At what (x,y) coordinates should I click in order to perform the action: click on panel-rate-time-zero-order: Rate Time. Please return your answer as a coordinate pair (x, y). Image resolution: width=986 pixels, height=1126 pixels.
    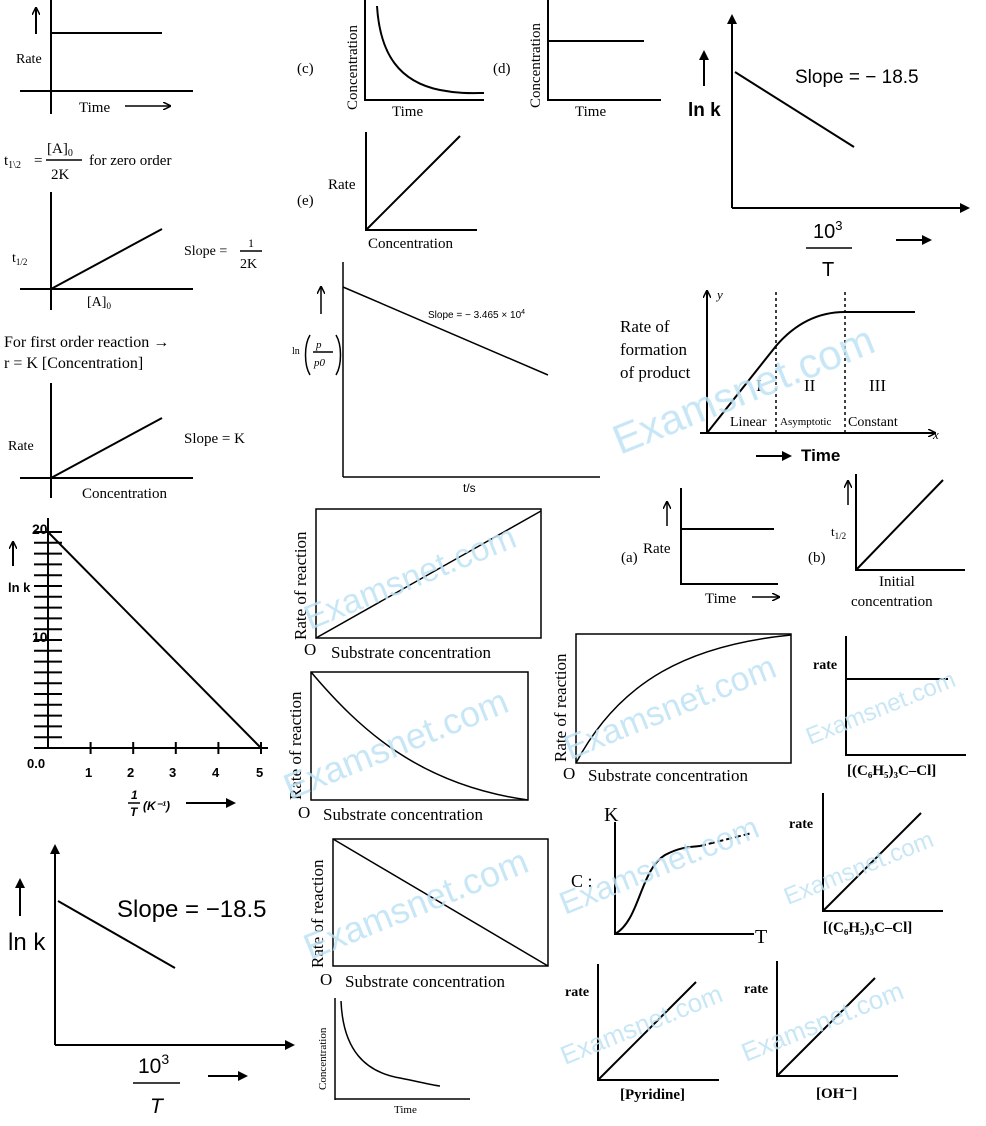
    Looking at the image, I should click on (104, 58).